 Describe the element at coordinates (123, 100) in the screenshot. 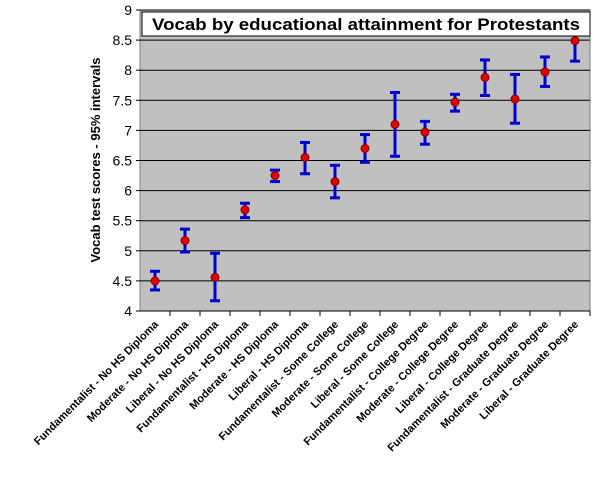

I see `y-tick-label: 7.5` at that location.